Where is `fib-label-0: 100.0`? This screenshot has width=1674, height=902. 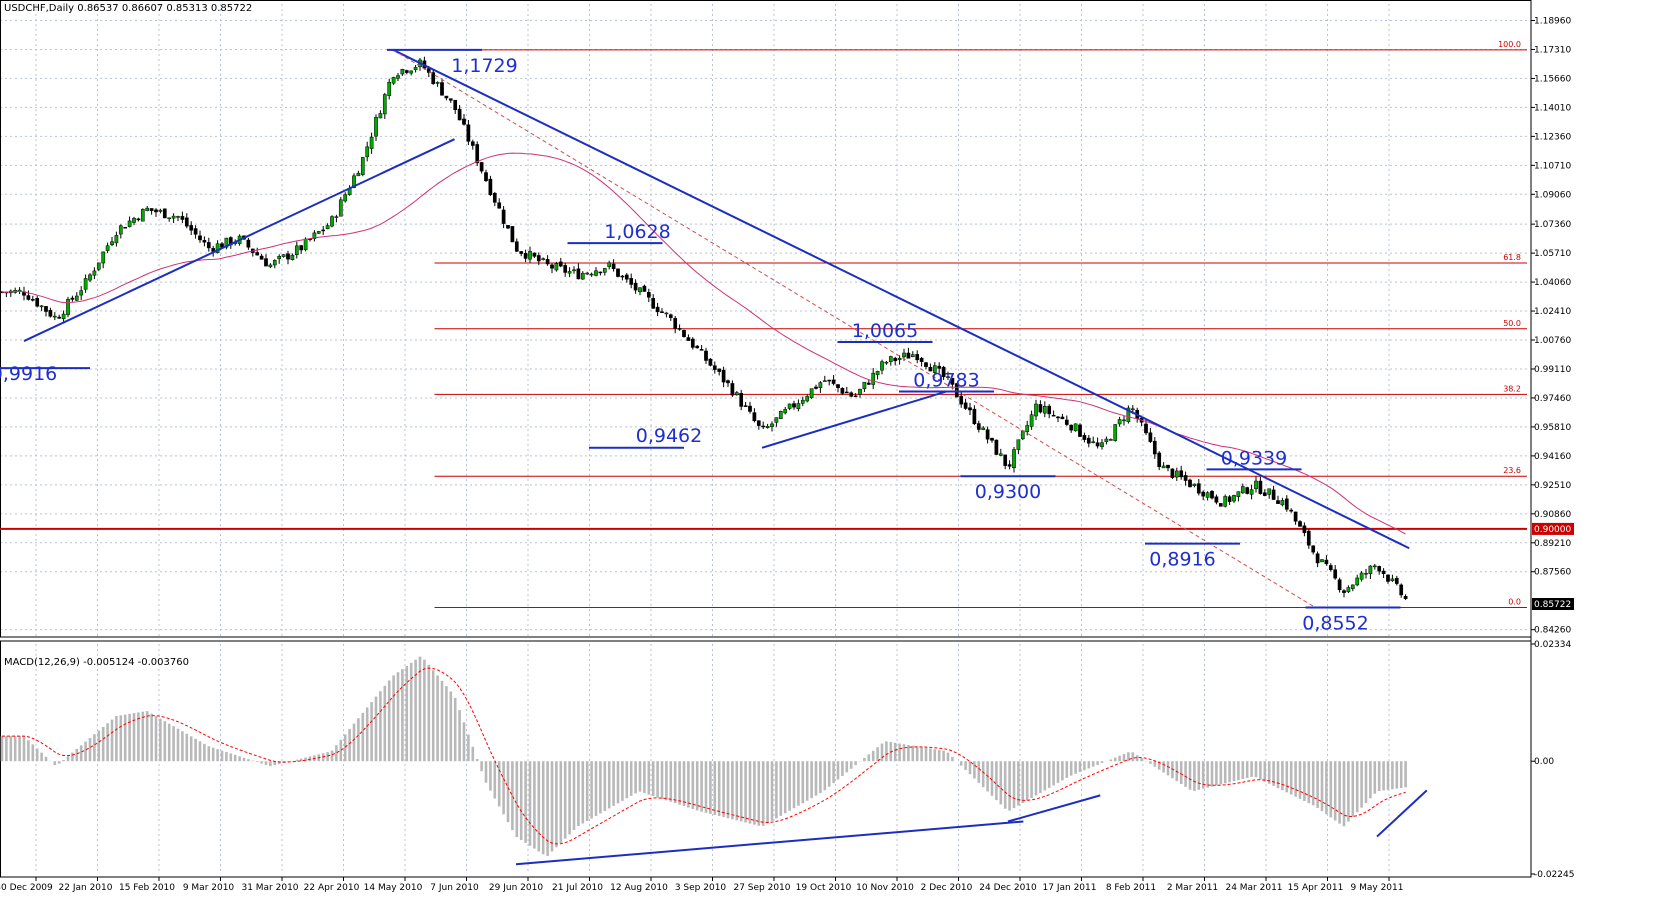 fib-label-0: 100.0 is located at coordinates (1509, 44).